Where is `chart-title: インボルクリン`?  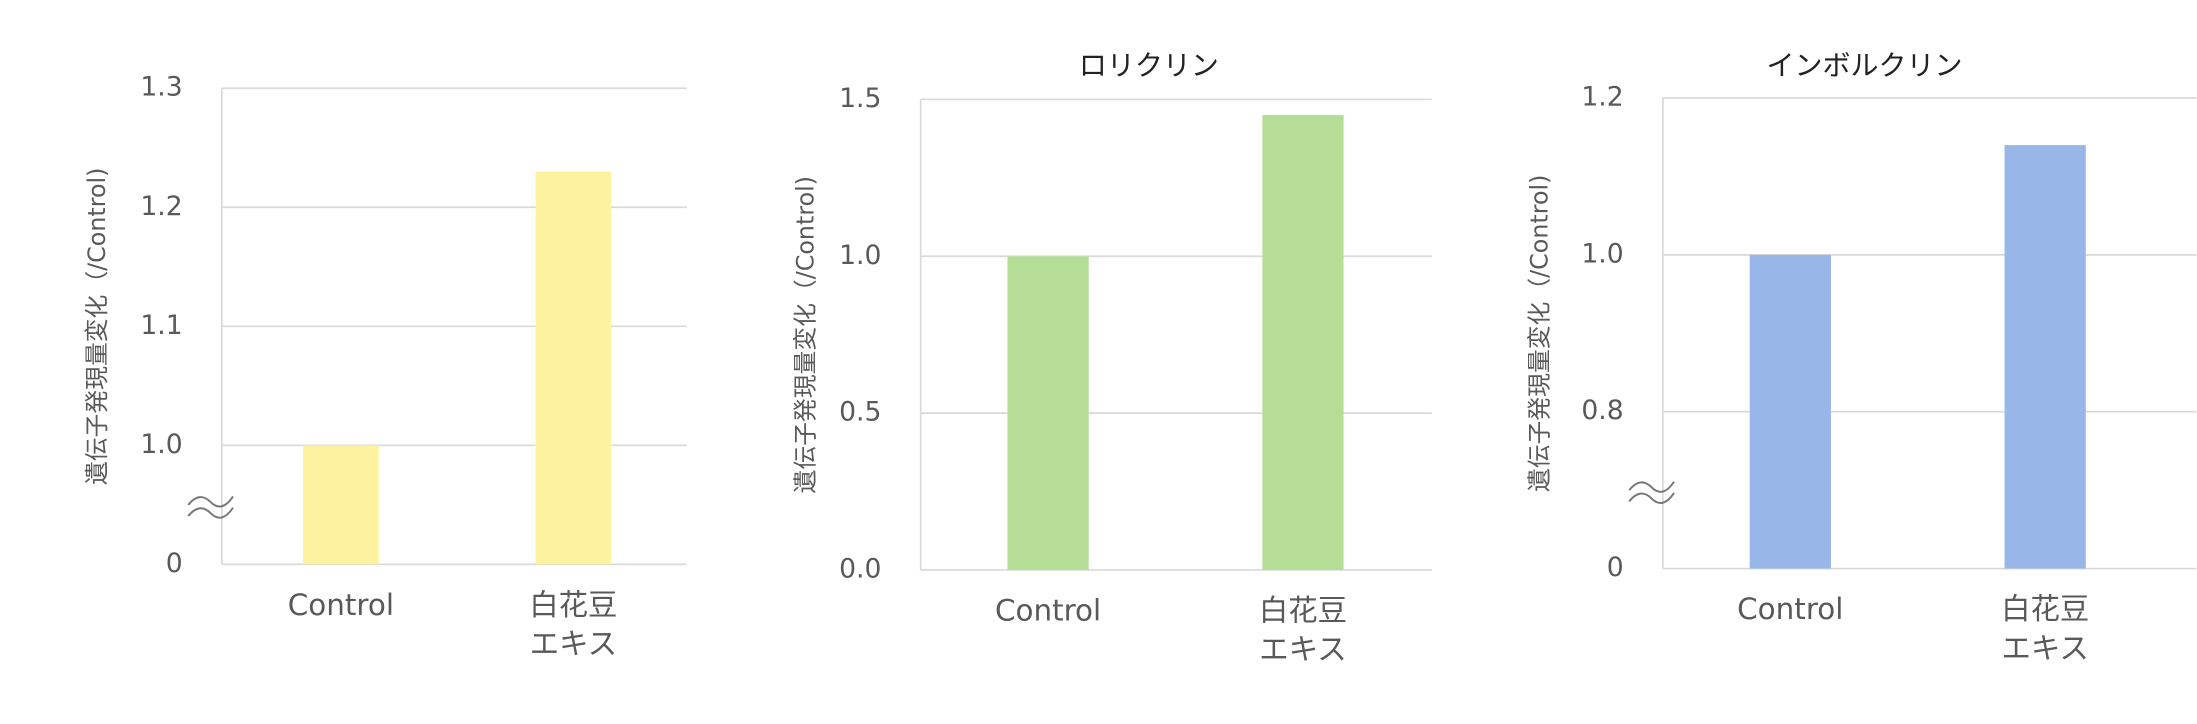 chart-title: インボルクリン is located at coordinates (1865, 65).